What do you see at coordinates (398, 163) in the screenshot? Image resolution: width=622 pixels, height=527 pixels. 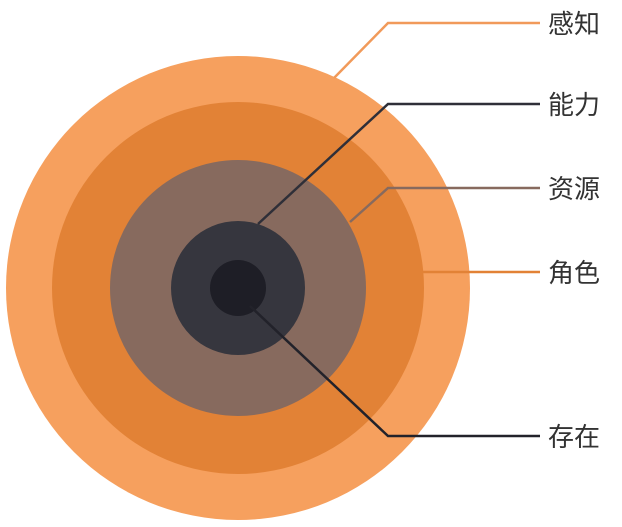 I see `leader-line-ability` at bounding box center [398, 163].